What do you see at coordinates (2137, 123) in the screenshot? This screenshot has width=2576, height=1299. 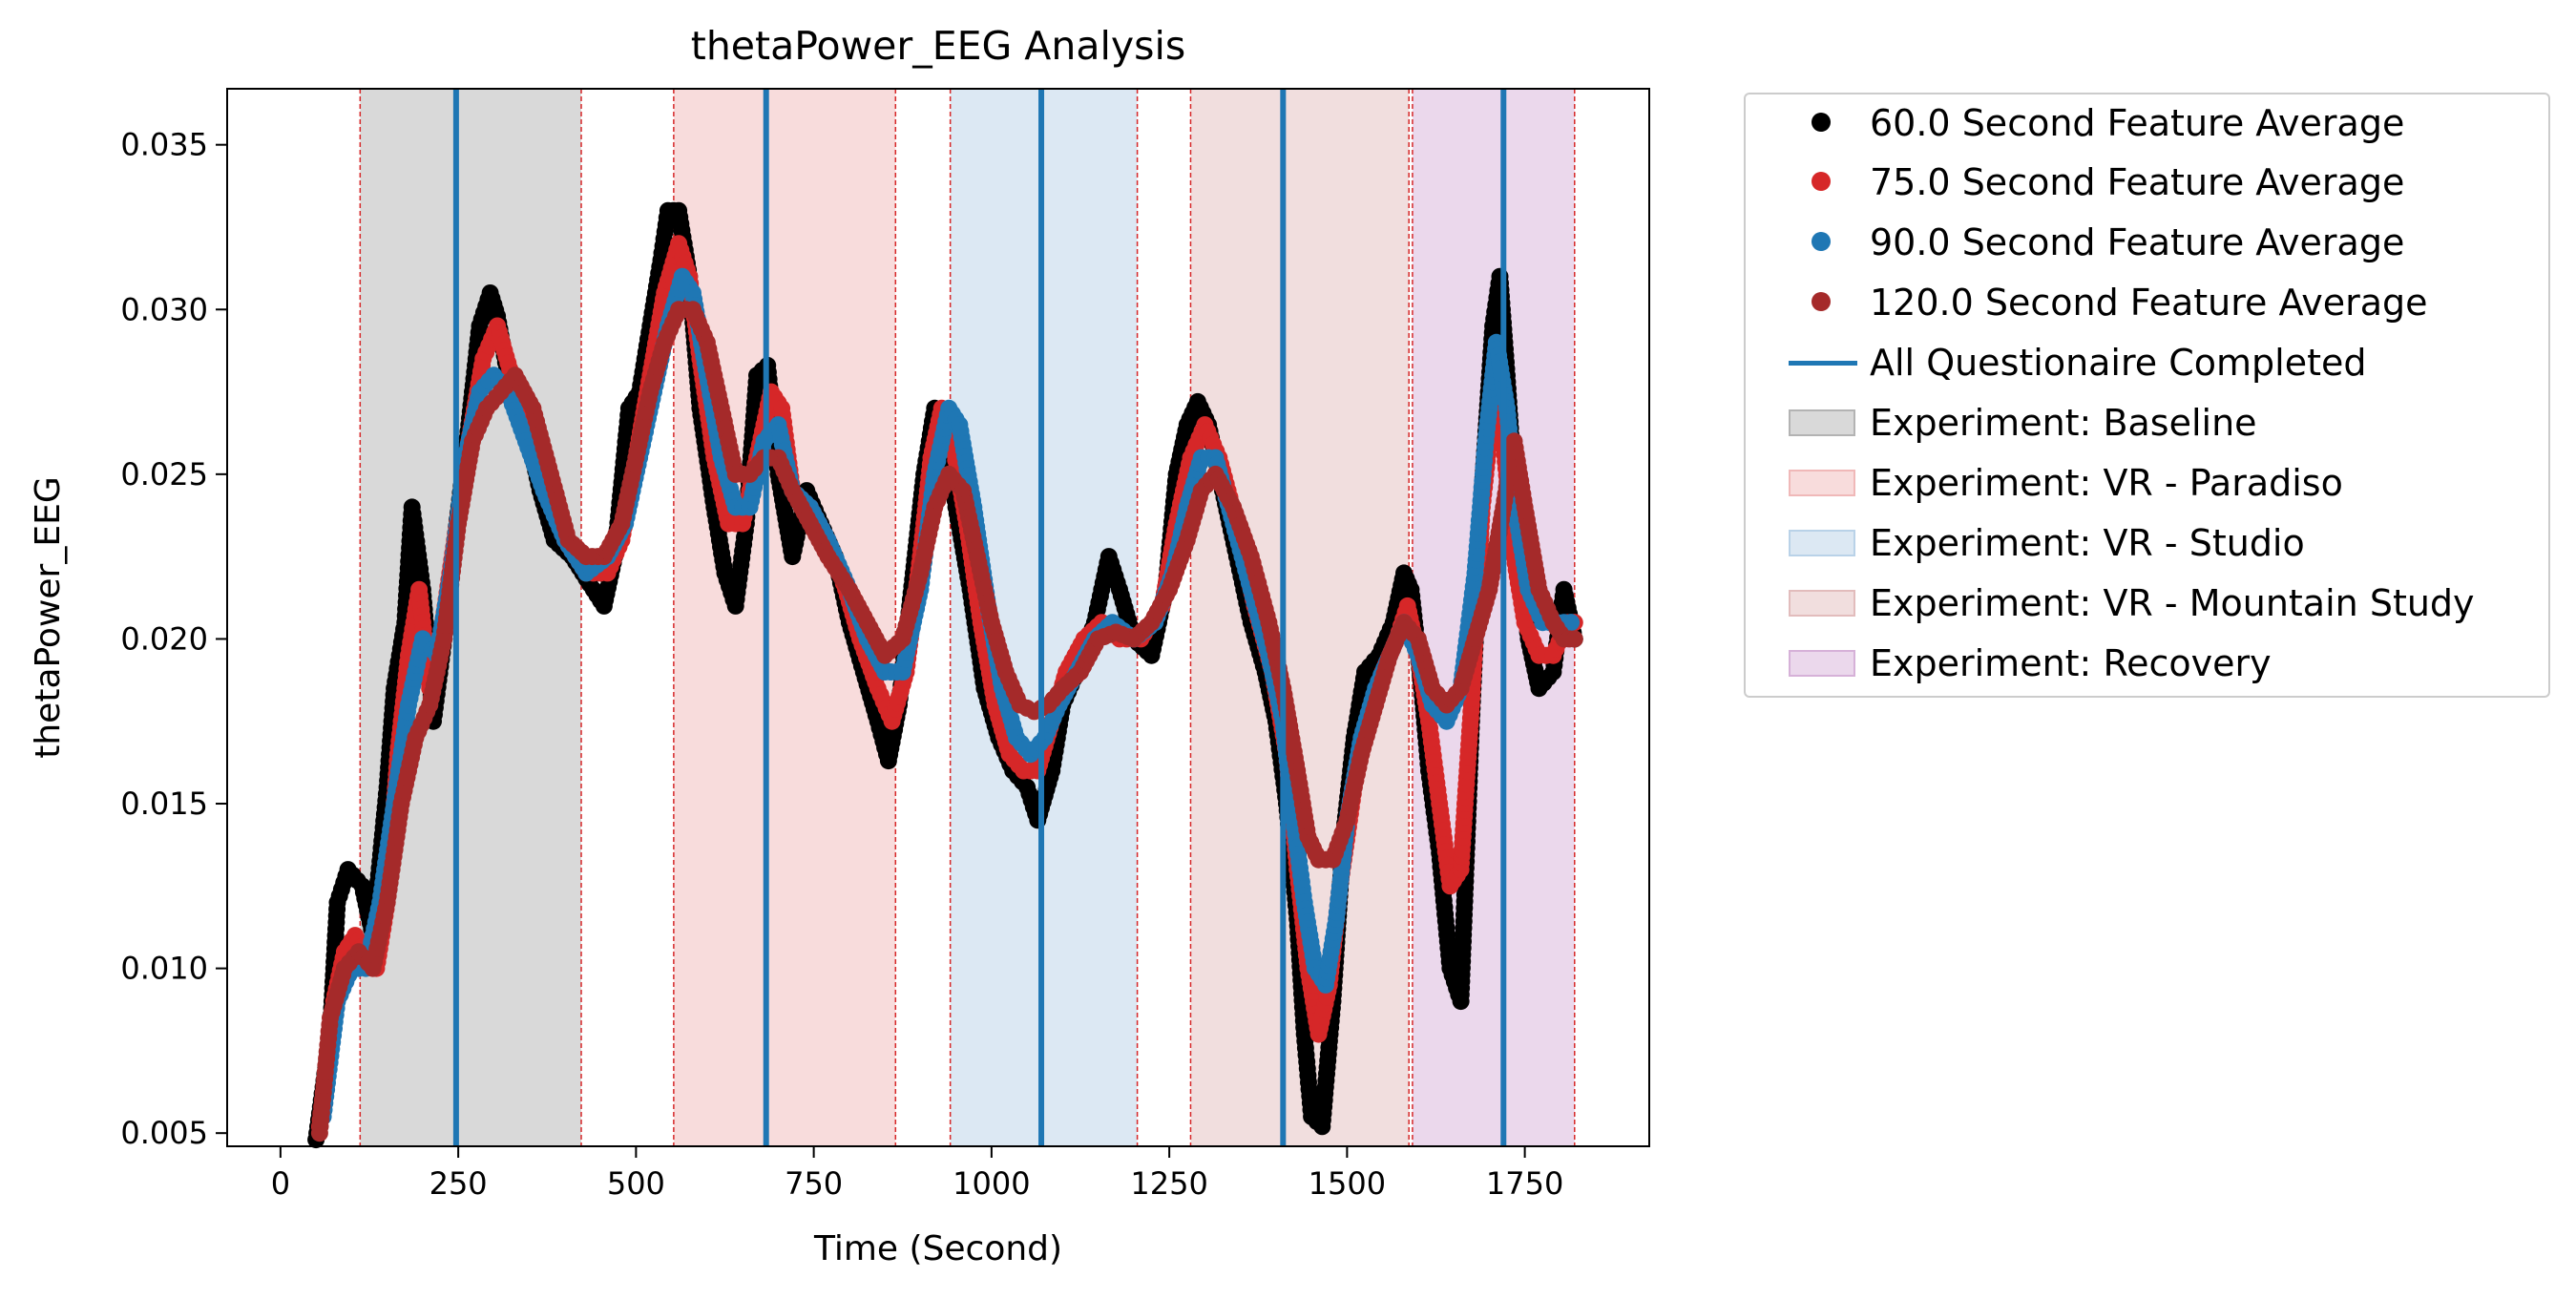 I see `legend-label-60s: 60.0 Second Feature Average` at bounding box center [2137, 123].